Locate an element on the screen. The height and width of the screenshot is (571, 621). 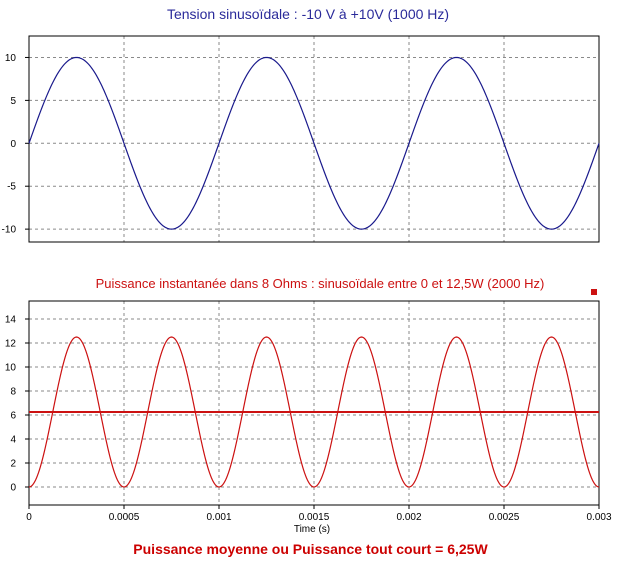
y-tick-label: 14 is located at coordinates (11, 320).